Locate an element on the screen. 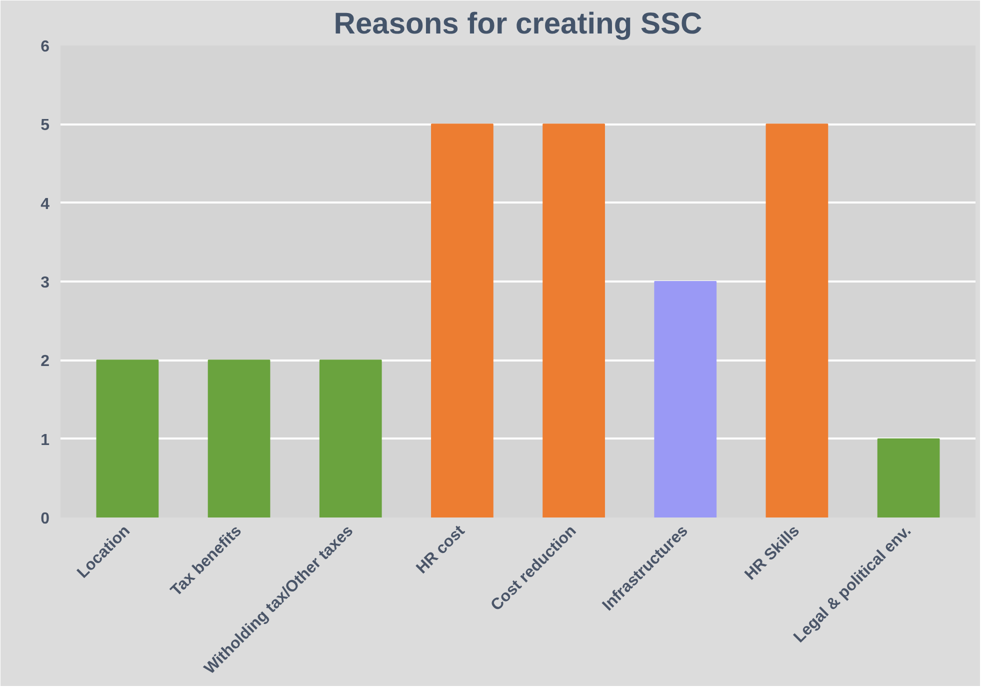 Image resolution: width=987 pixels, height=693 pixels. y-tick-label: 0 is located at coordinates (45, 519).